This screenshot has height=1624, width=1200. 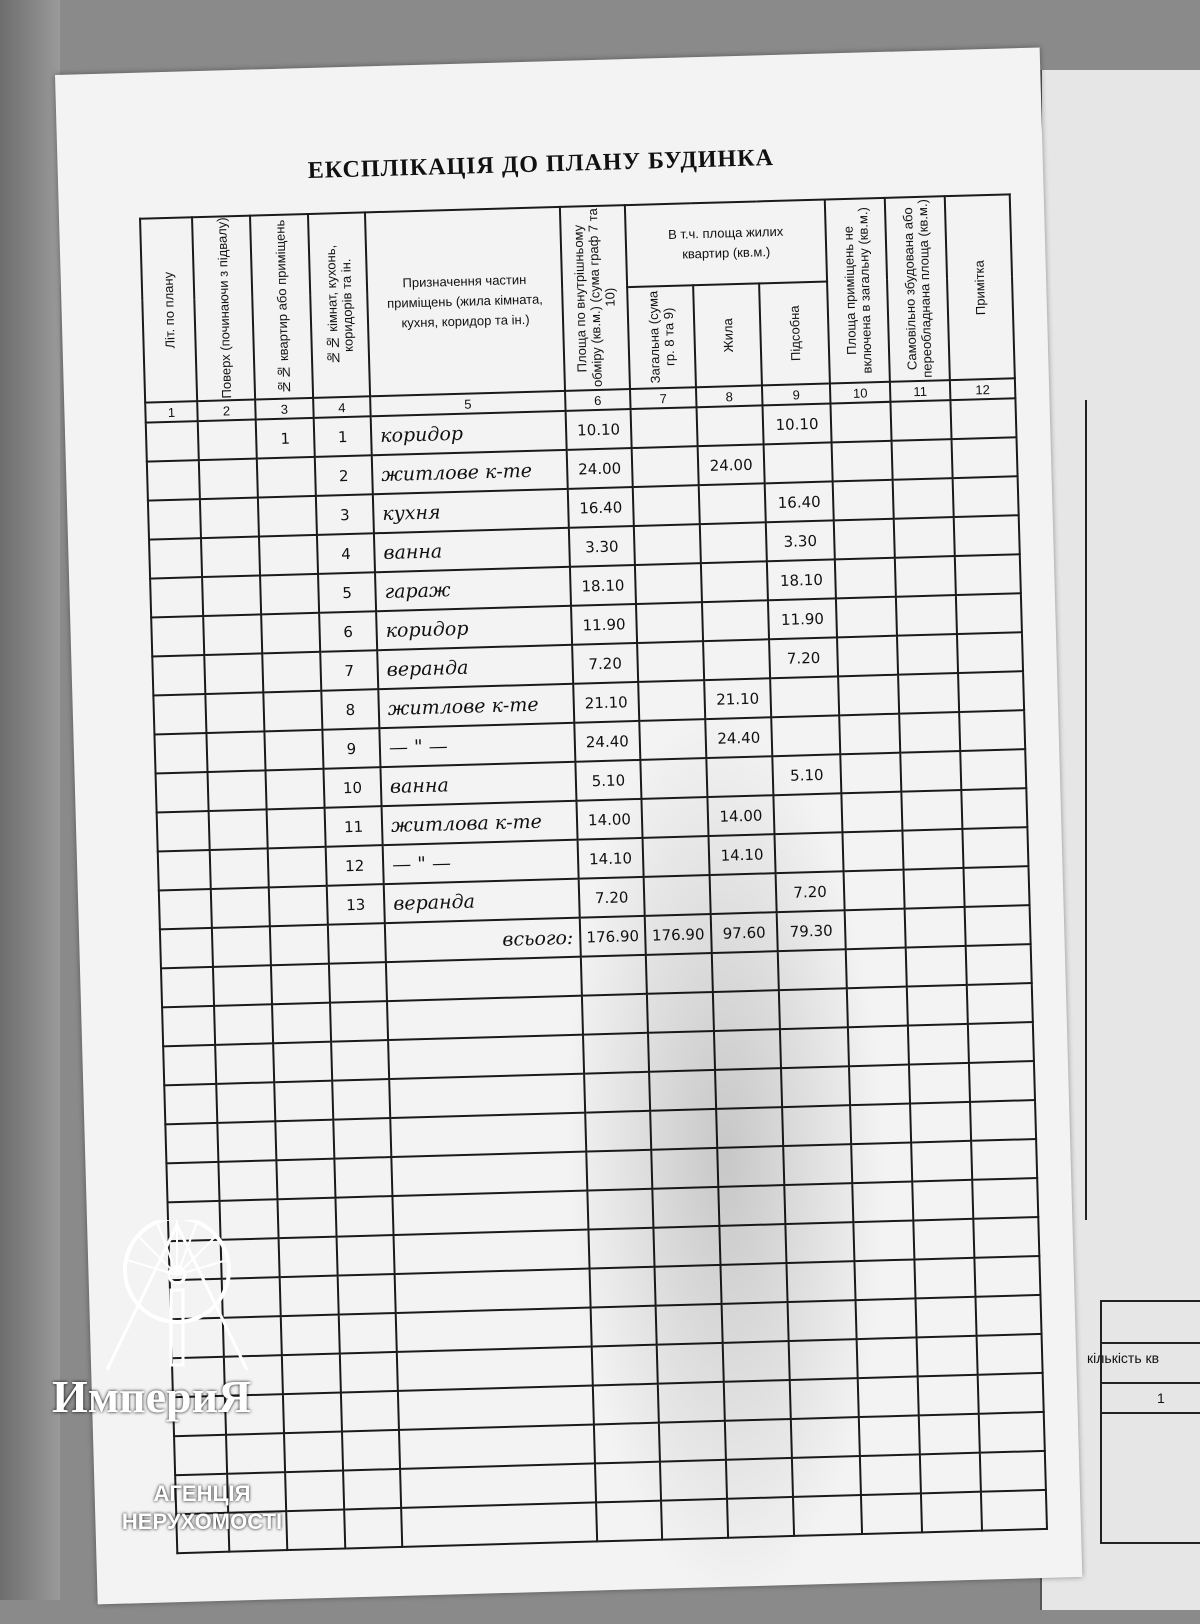 What do you see at coordinates (471, 550) in the screenshot?
I see `cell-purpose: ванна` at bounding box center [471, 550].